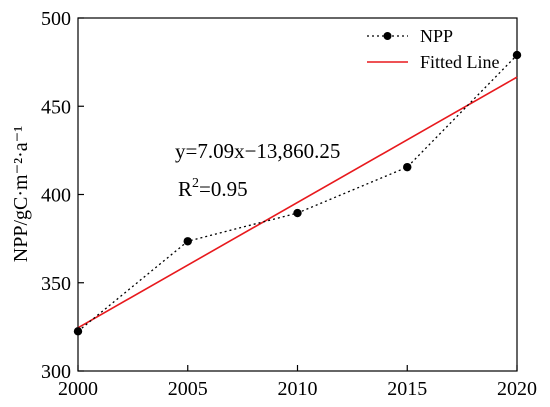  What do you see at coordinates (56, 372) in the screenshot?
I see `y-tick-label-300: 300` at bounding box center [56, 372].